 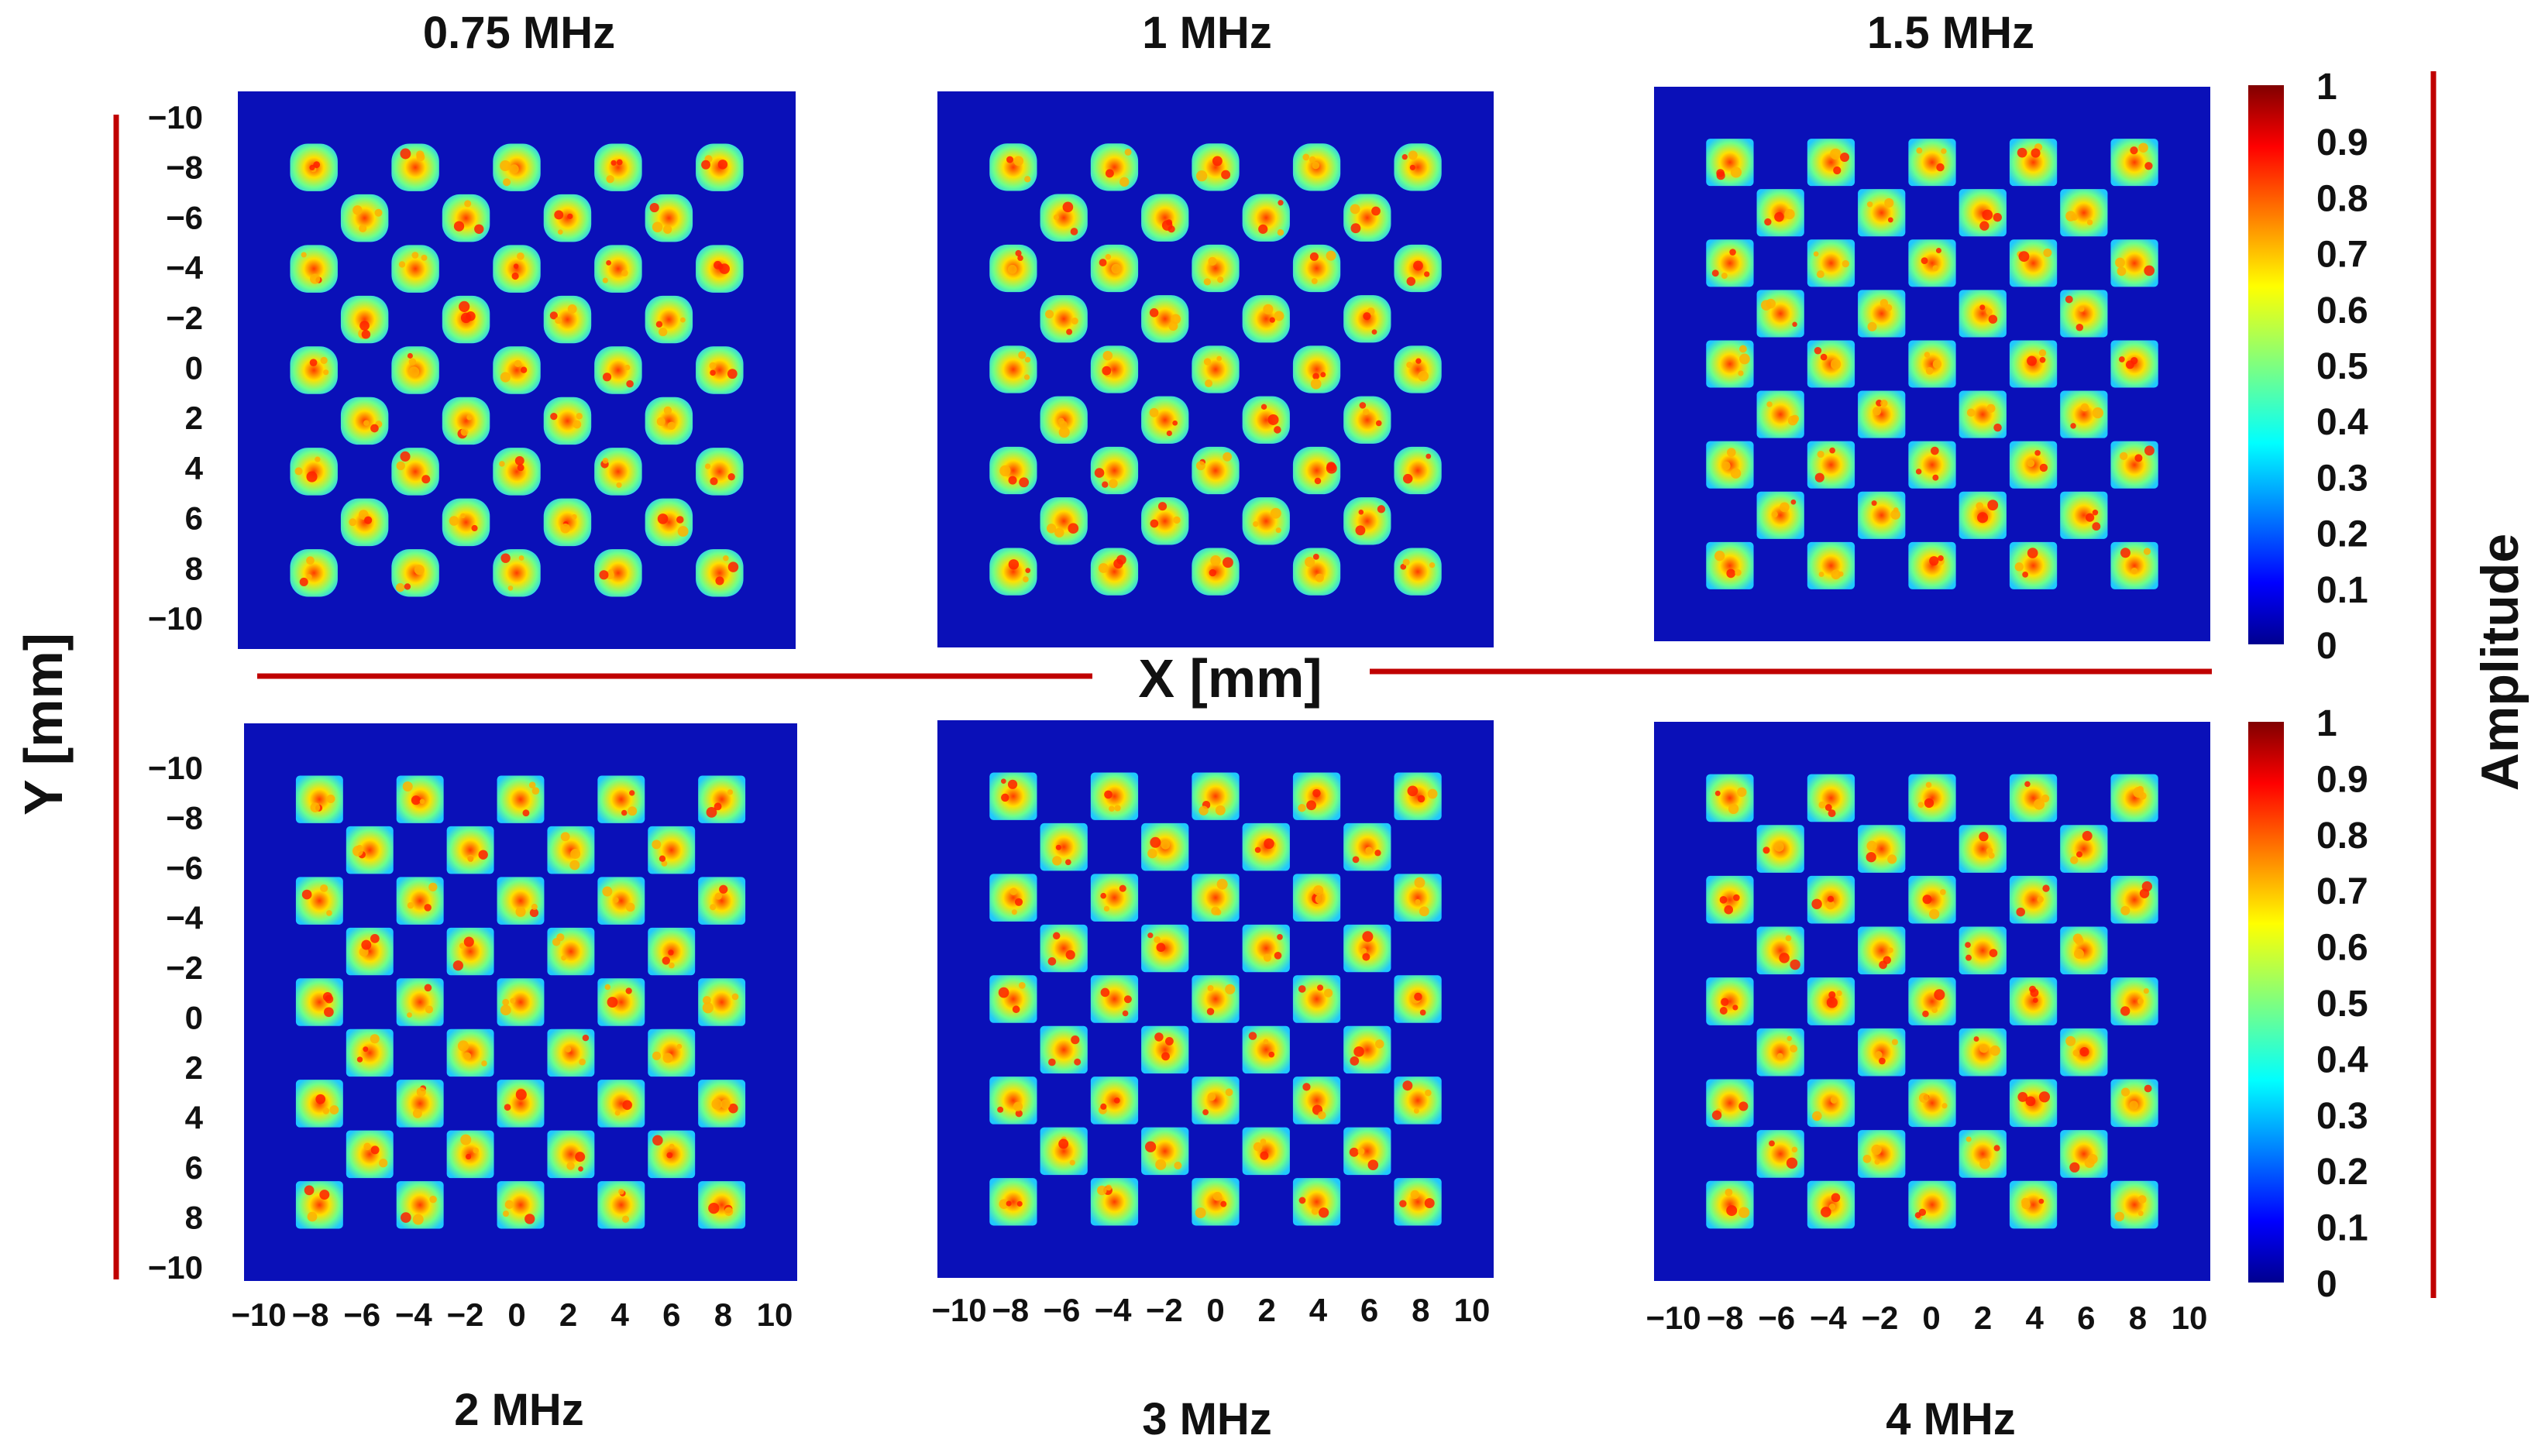 What do you see at coordinates (194, 518) in the screenshot?
I see `y-tick-label: 6` at bounding box center [194, 518].